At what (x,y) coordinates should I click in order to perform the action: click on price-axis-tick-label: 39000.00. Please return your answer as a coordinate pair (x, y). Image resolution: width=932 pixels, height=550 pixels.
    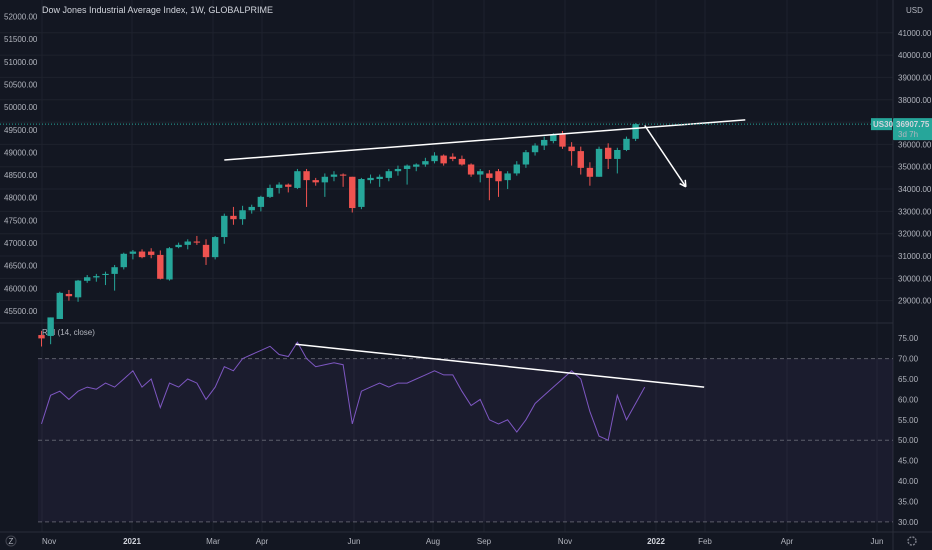
    Looking at the image, I should click on (915, 77).